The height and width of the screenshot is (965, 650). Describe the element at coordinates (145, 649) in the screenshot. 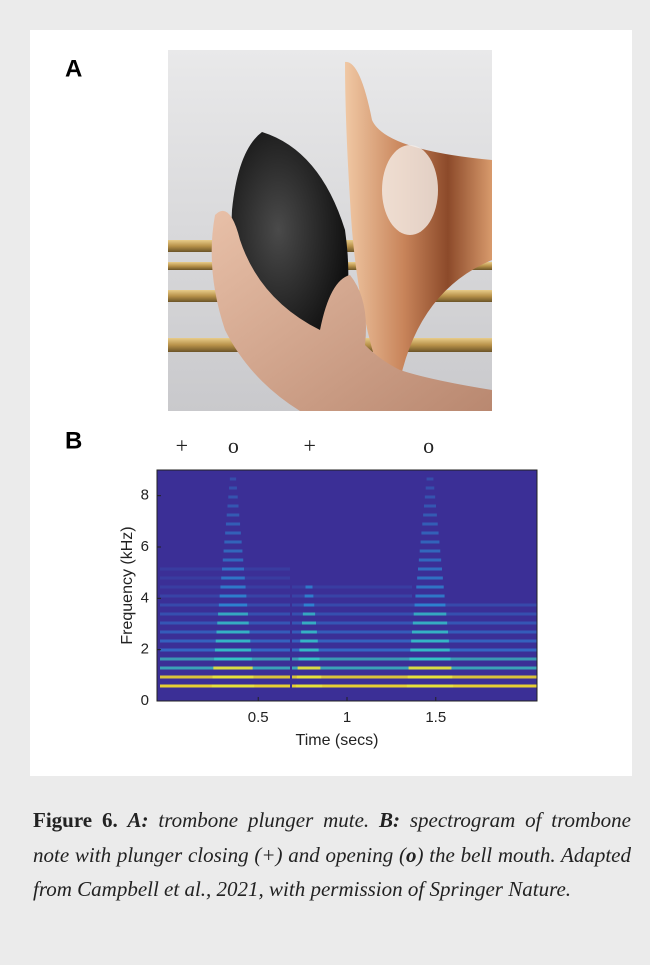

I see `y-tick-label: 2` at that location.